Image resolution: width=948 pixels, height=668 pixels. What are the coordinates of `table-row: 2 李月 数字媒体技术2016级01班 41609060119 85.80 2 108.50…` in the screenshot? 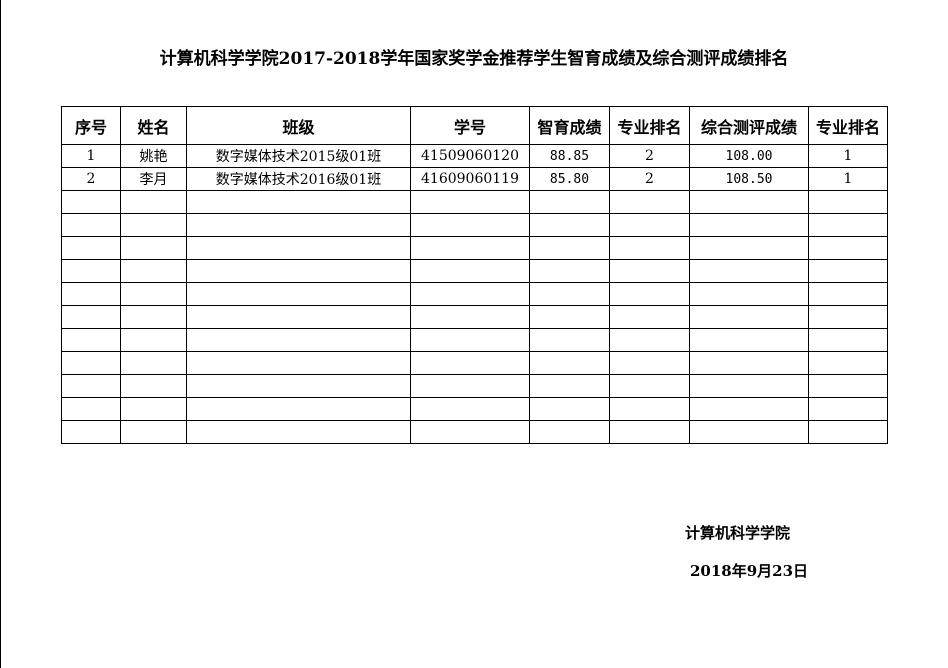 It's located at (474, 179).